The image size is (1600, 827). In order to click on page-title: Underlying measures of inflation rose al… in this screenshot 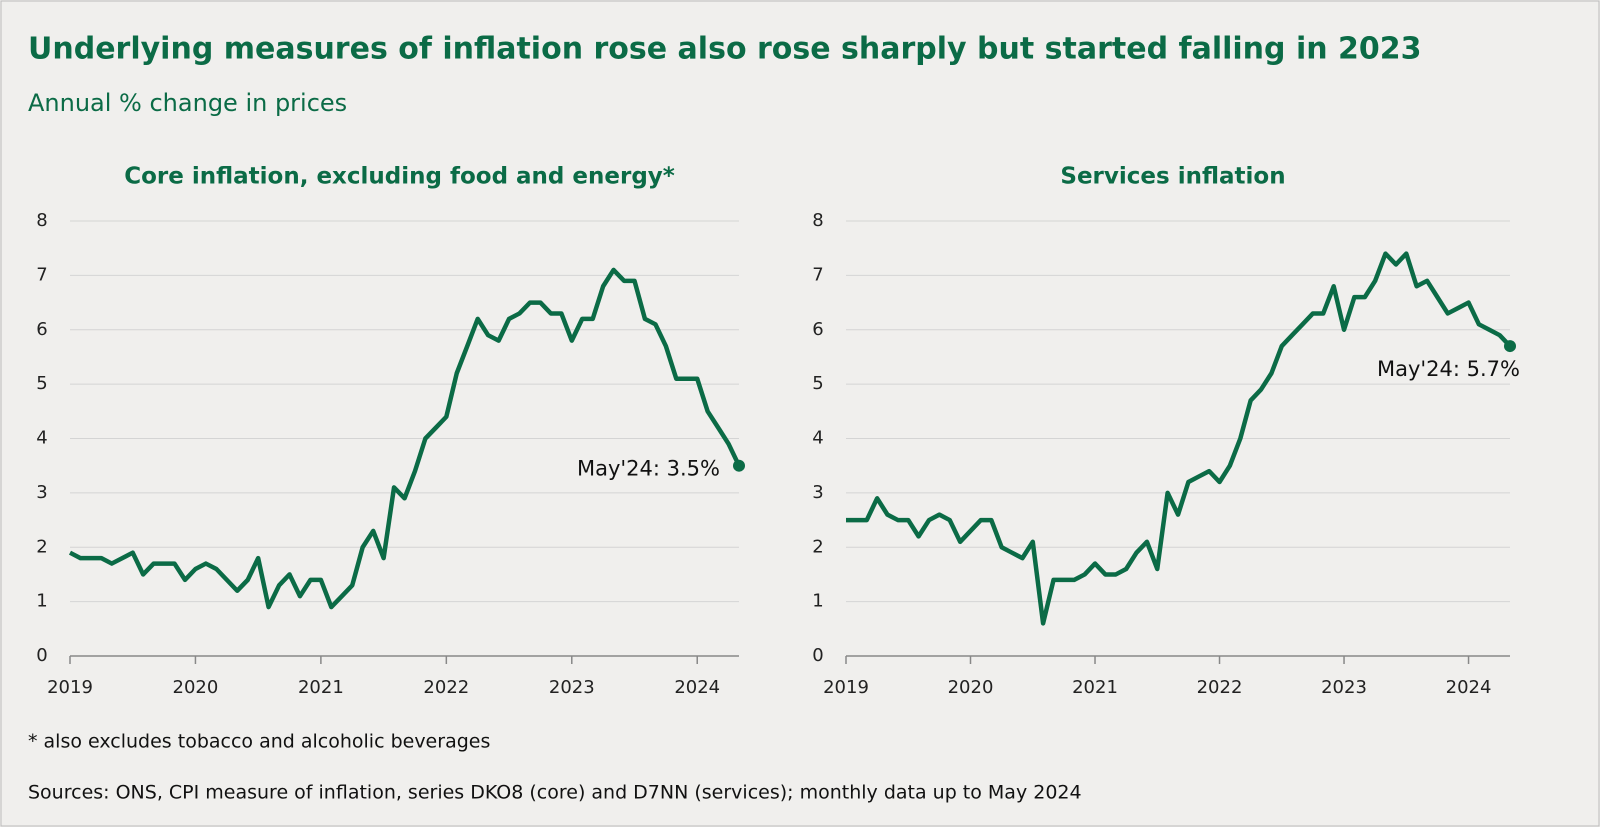, I will do `click(725, 49)`.